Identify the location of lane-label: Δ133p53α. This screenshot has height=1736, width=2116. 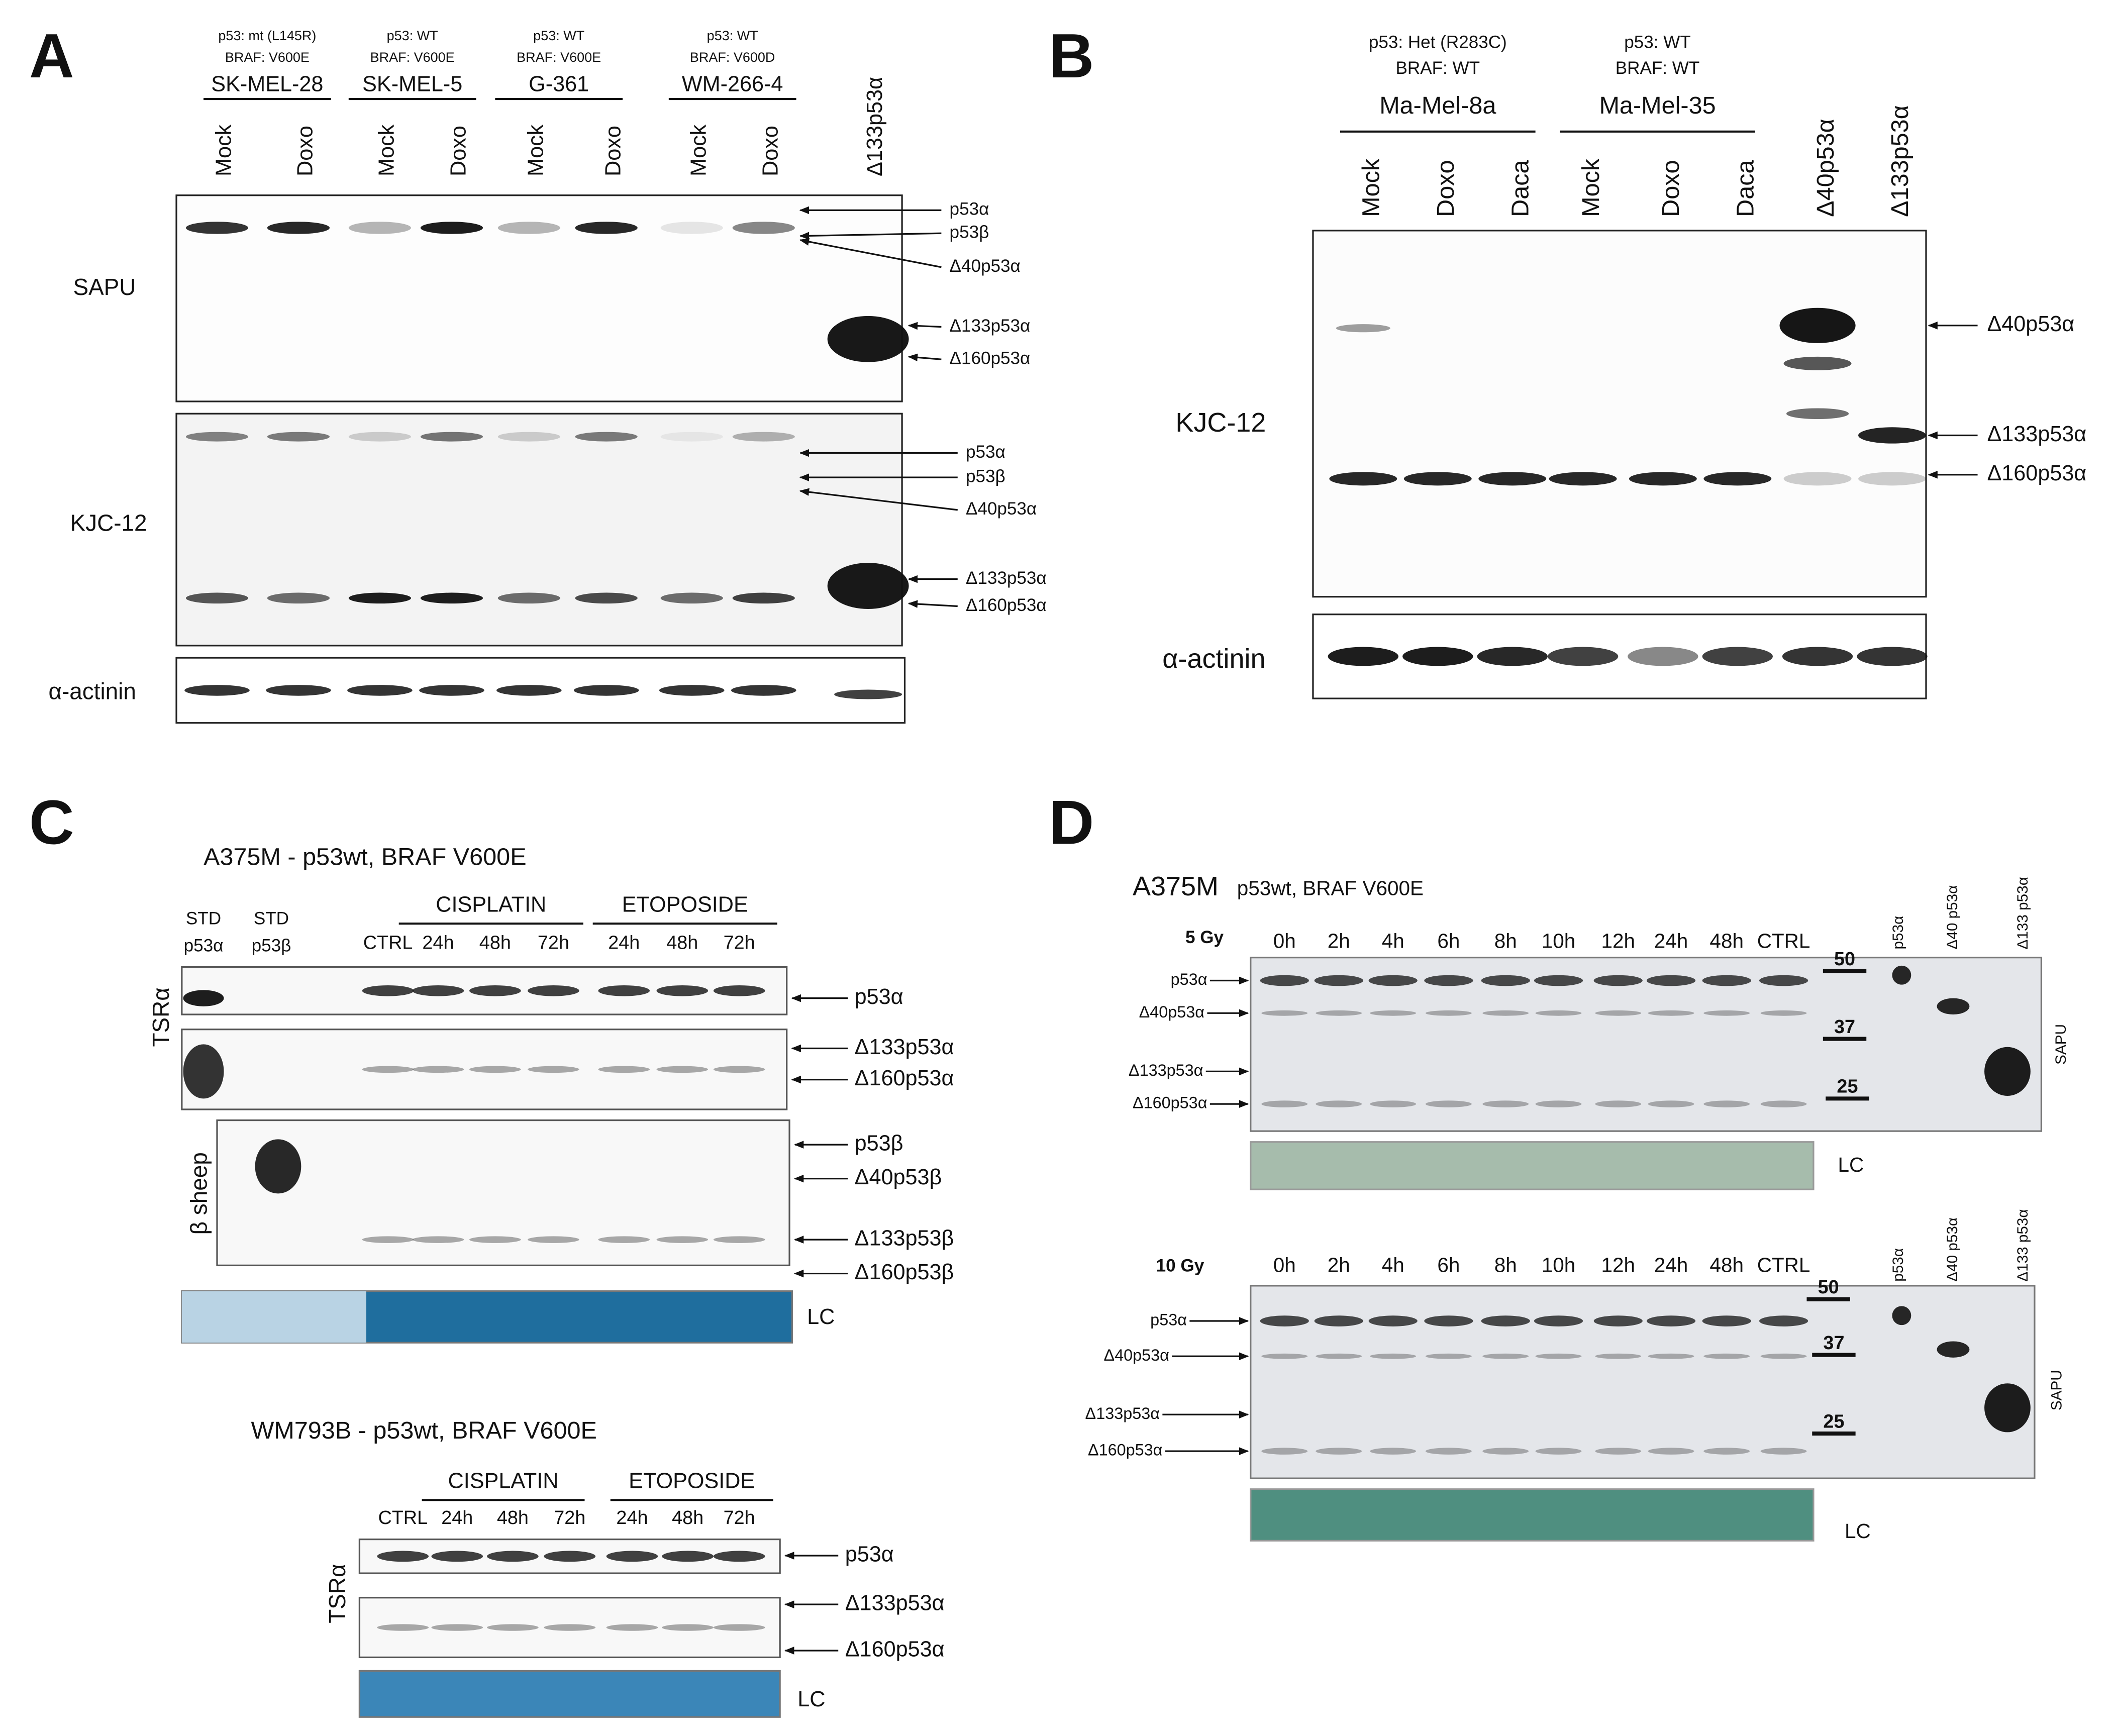
(1899, 161).